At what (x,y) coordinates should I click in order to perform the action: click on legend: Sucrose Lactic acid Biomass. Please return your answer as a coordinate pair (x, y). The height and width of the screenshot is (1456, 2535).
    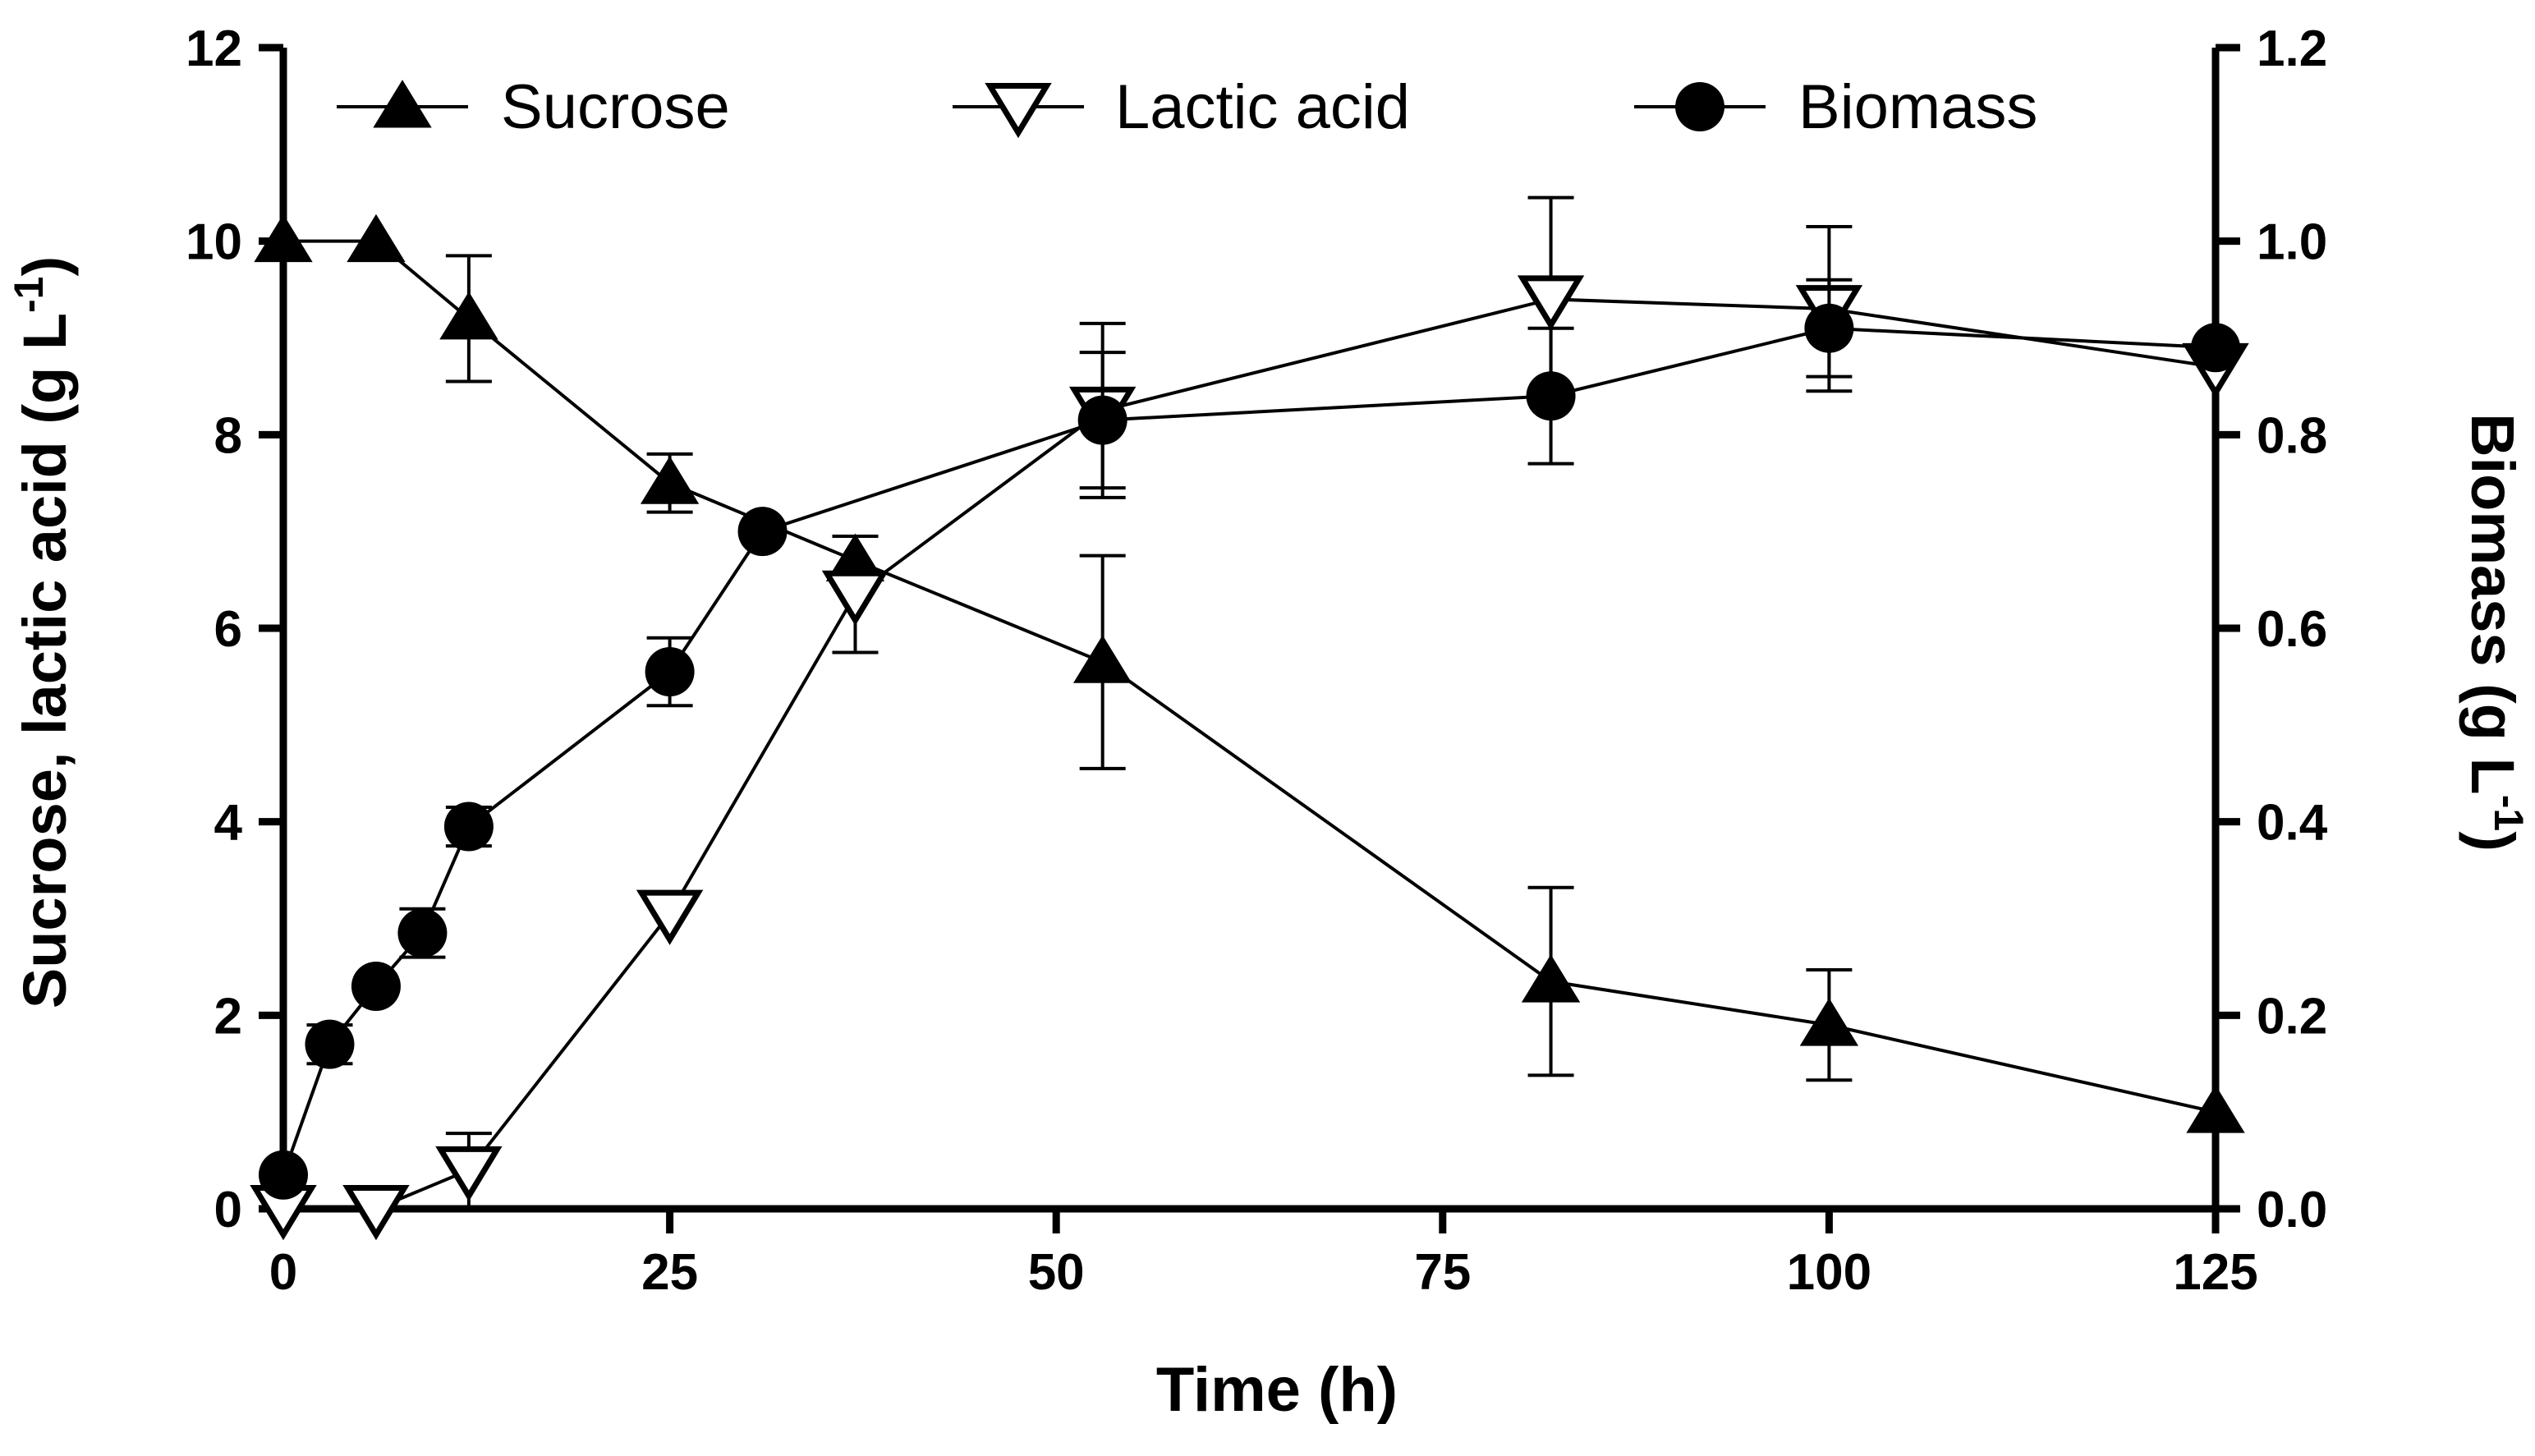
    Looking at the image, I should click on (1187, 107).